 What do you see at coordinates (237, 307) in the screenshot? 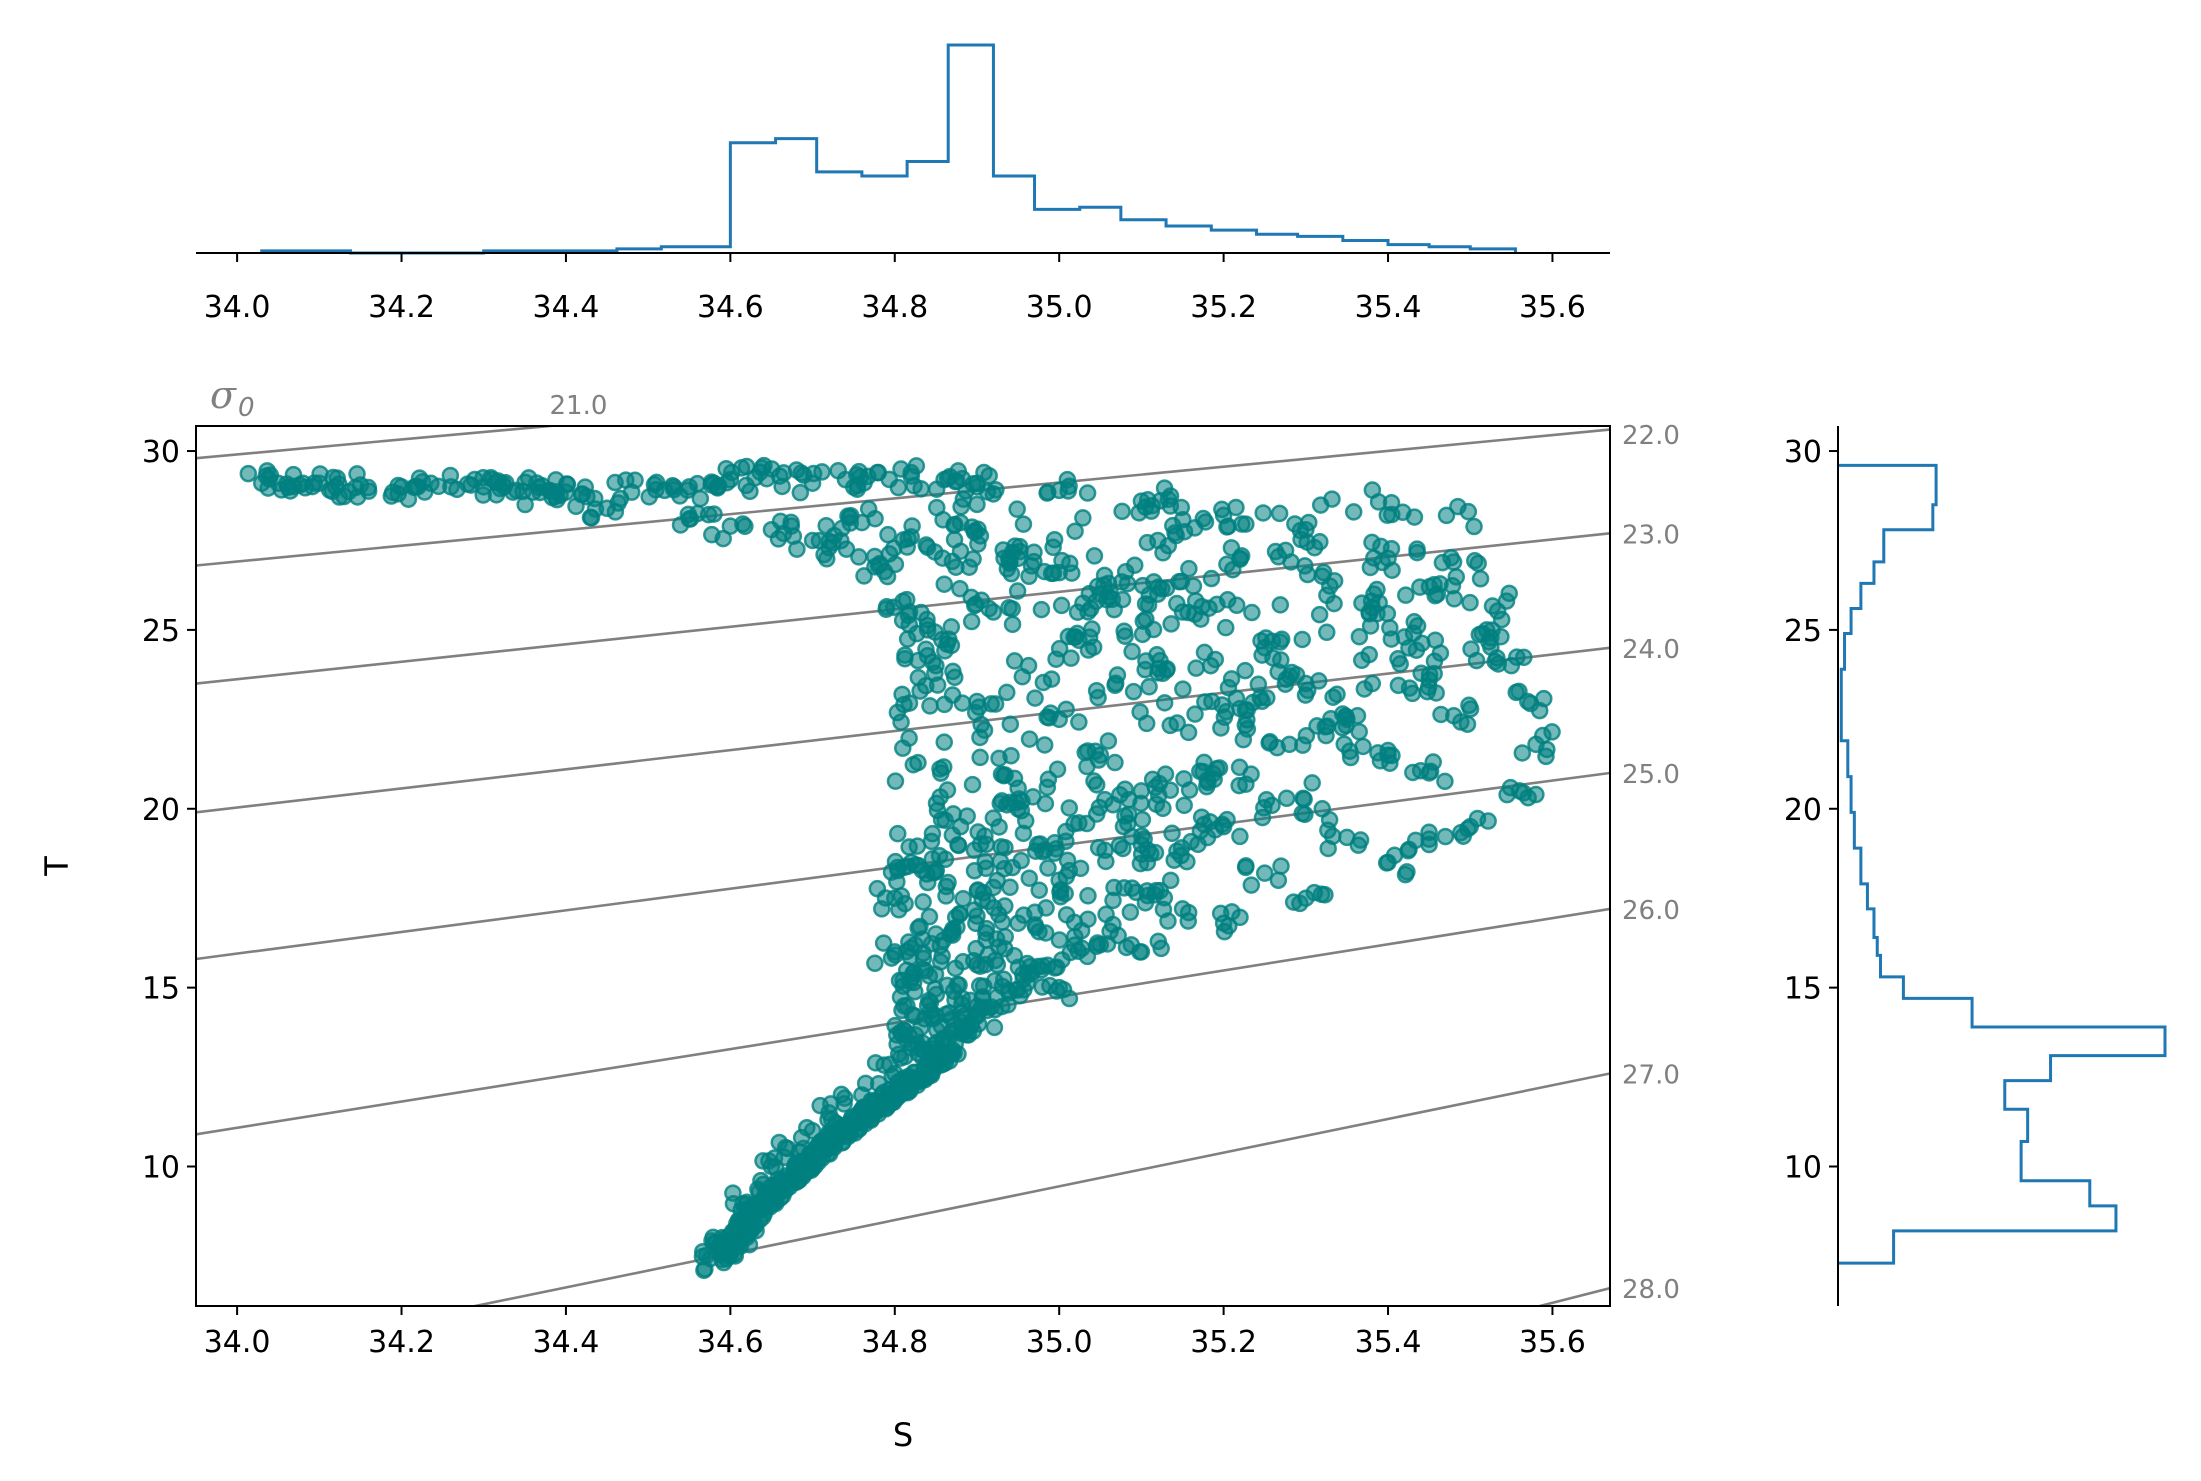
I see `top-hist-x-tick-label: 34.0` at bounding box center [237, 307].